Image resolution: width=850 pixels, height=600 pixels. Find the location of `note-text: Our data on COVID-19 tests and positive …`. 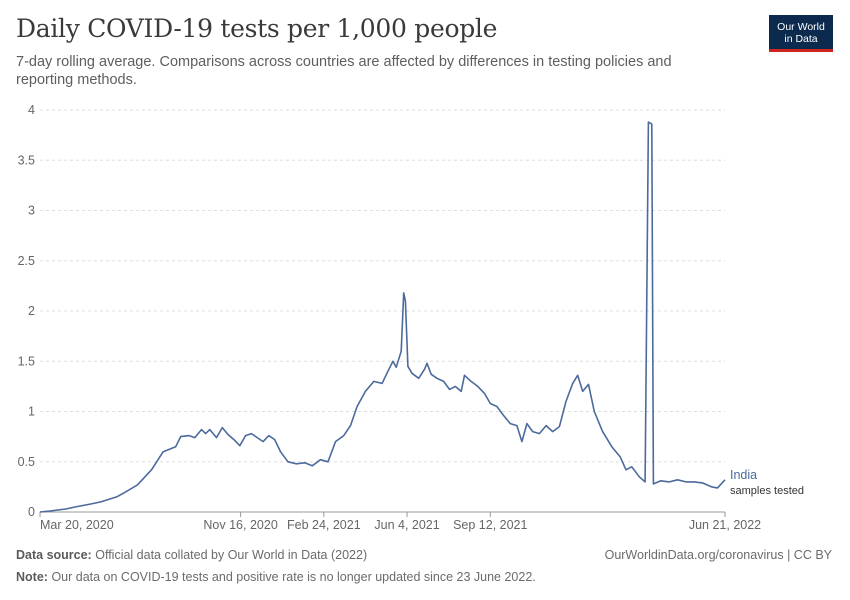

note-text: Our data on COVID-19 tests and positive … is located at coordinates (293, 577).